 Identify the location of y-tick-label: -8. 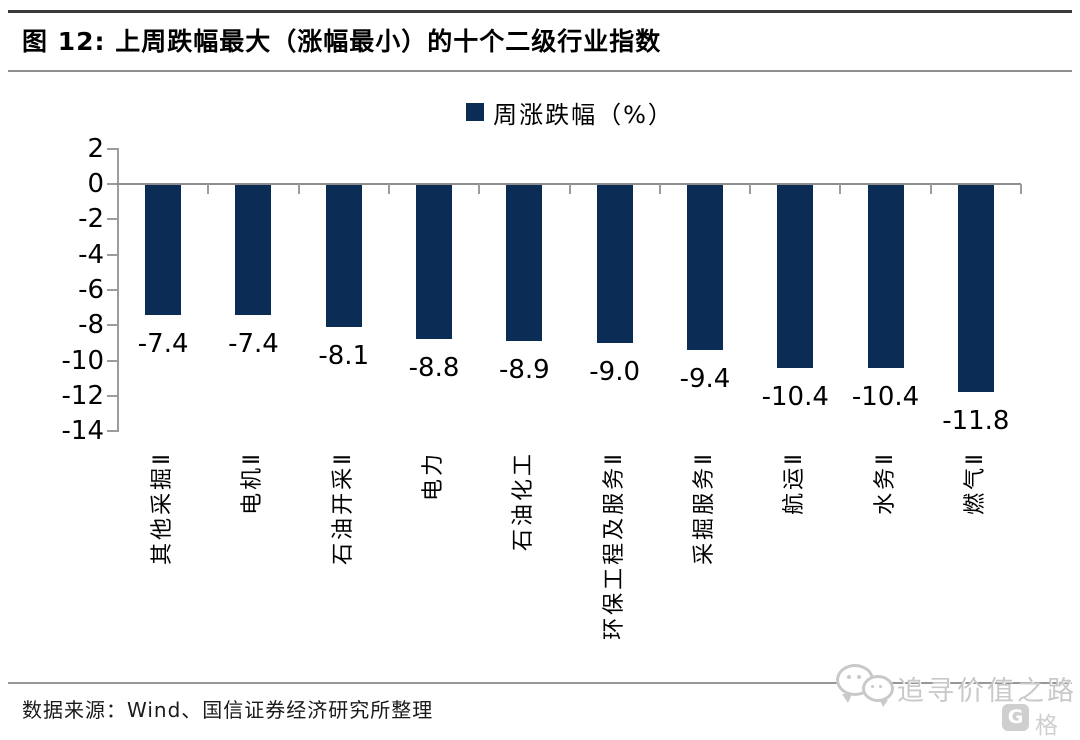
(91, 325).